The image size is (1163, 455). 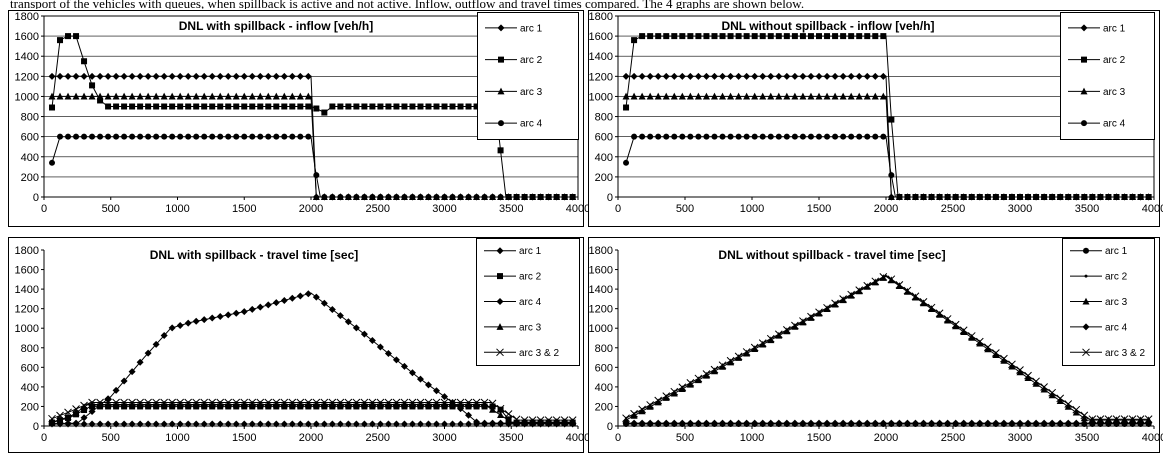 What do you see at coordinates (1084, 123) in the screenshot?
I see `legend-item-arc-4-marker` at bounding box center [1084, 123].